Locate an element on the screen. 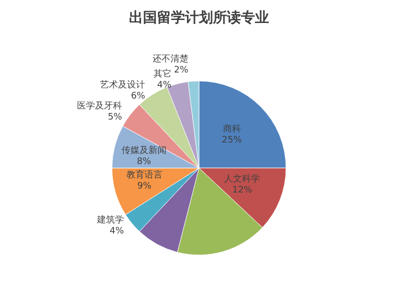 The image size is (398, 300). slice-label: 商科 is located at coordinates (231, 129).